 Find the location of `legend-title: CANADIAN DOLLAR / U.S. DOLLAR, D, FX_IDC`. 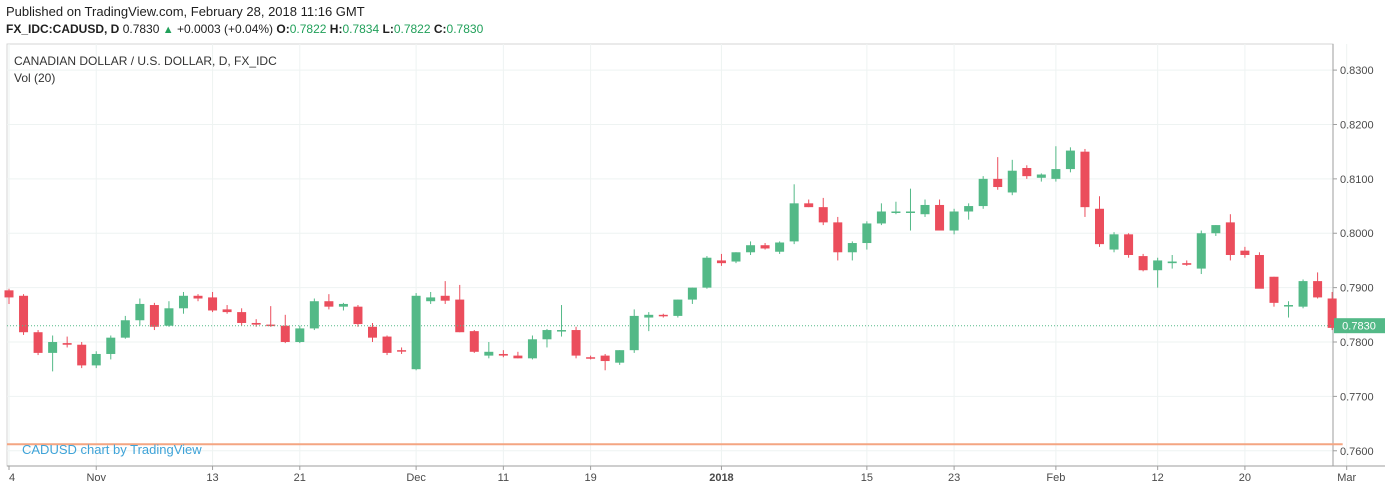

legend-title: CANADIAN DOLLAR / U.S. DOLLAR, D, FX_IDC is located at coordinates (145, 61).